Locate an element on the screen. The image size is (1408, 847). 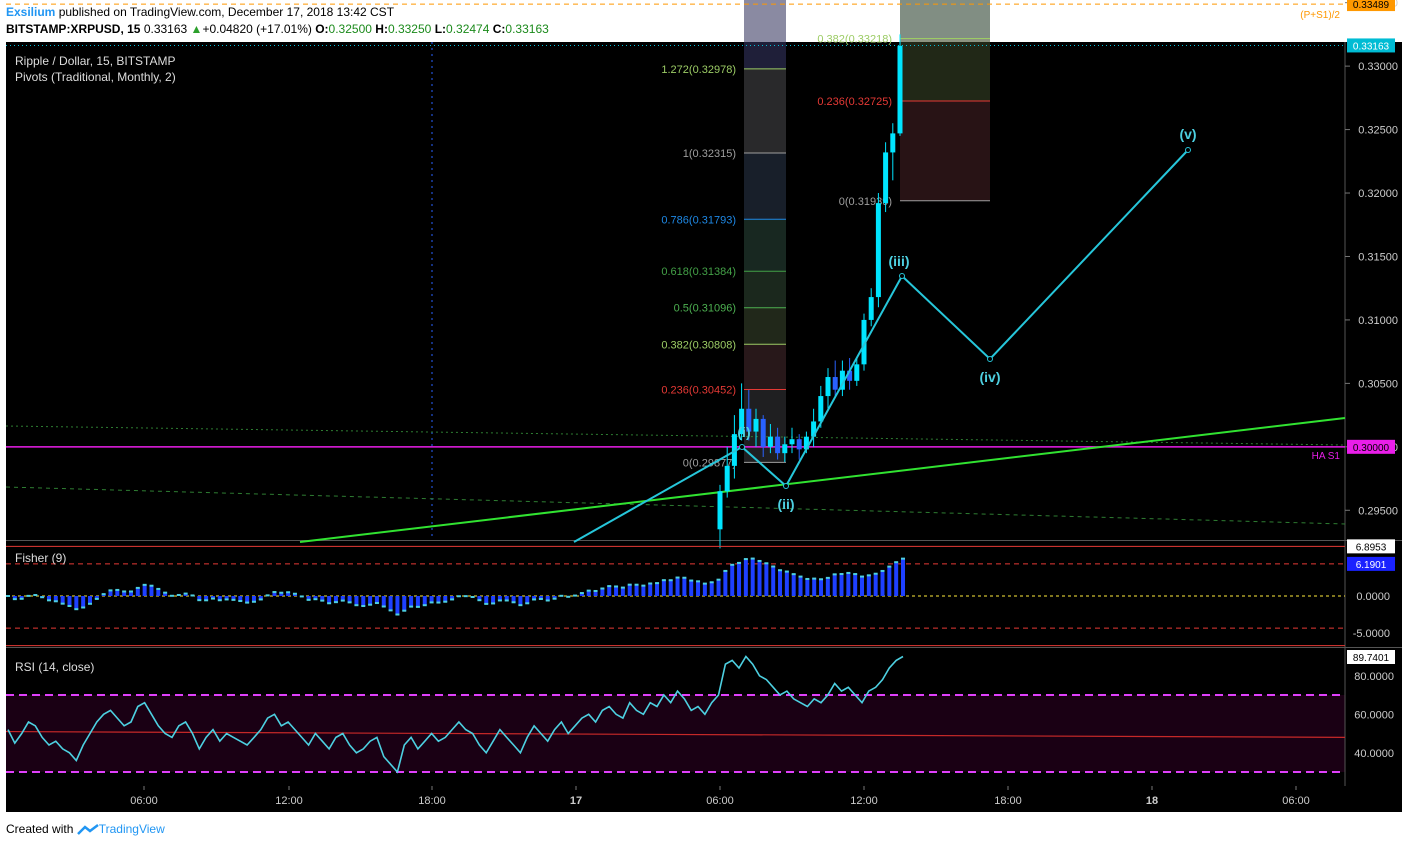
pivots-indicator-label: Pivots (Traditional, Monthly, 2) is located at coordinates (95, 77).